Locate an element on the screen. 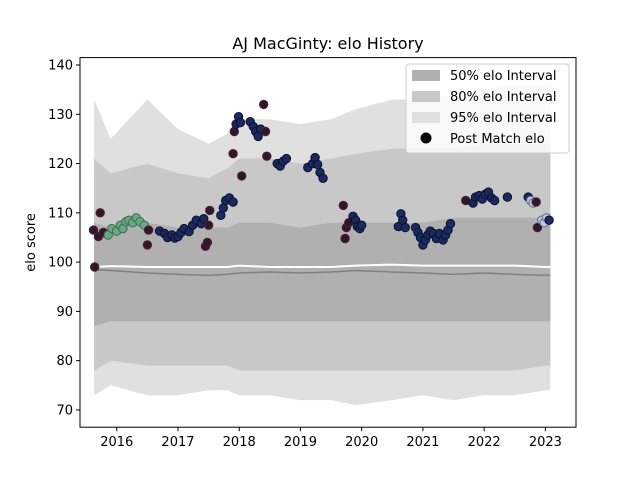  median-line is located at coordinates (322, 272).